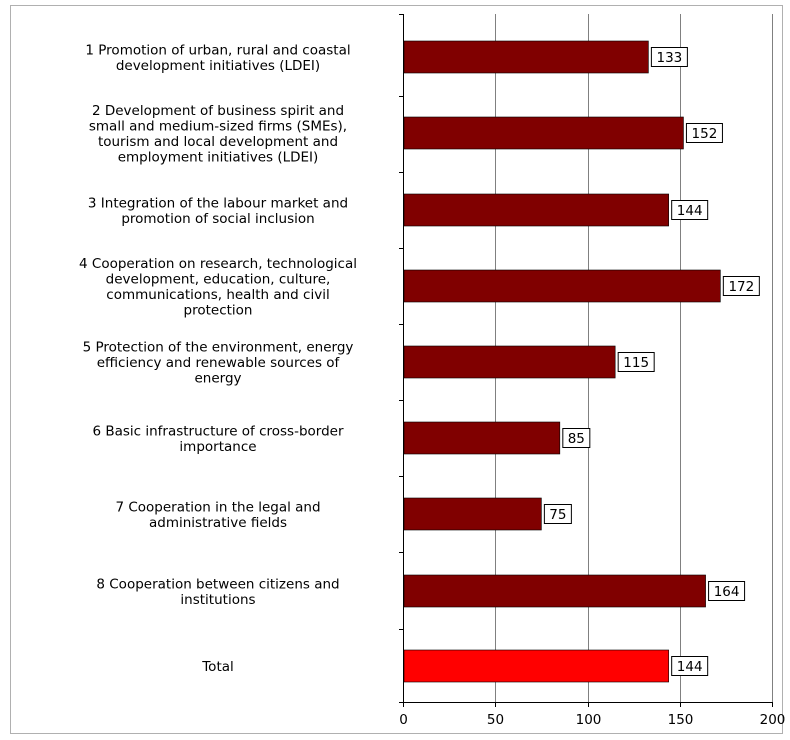 Image resolution: width=790 pixels, height=740 pixels. Describe the element at coordinates (217, 584) in the screenshot. I see `category-label-line: 8 Cooperation between citizens and` at that location.